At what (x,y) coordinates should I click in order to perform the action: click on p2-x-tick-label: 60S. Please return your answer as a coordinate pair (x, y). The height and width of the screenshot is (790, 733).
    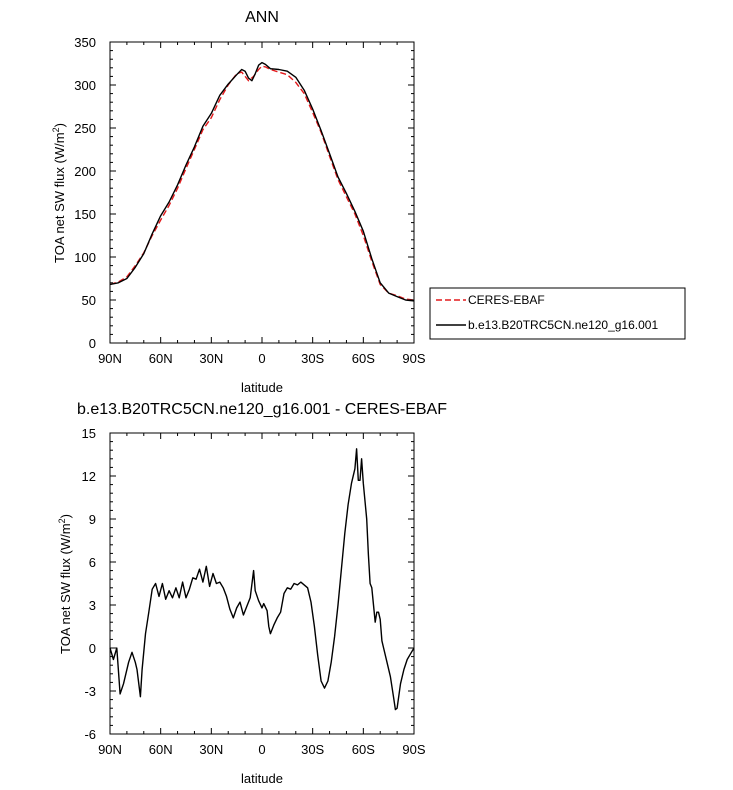
    Looking at the image, I should click on (363, 749).